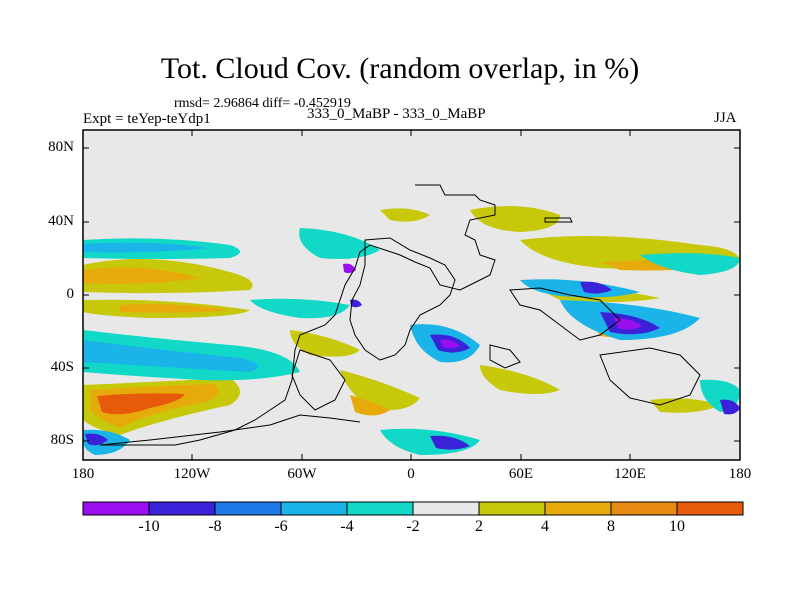  Describe the element at coordinates (215, 526) in the screenshot. I see `colorbar-label: -8` at that location.